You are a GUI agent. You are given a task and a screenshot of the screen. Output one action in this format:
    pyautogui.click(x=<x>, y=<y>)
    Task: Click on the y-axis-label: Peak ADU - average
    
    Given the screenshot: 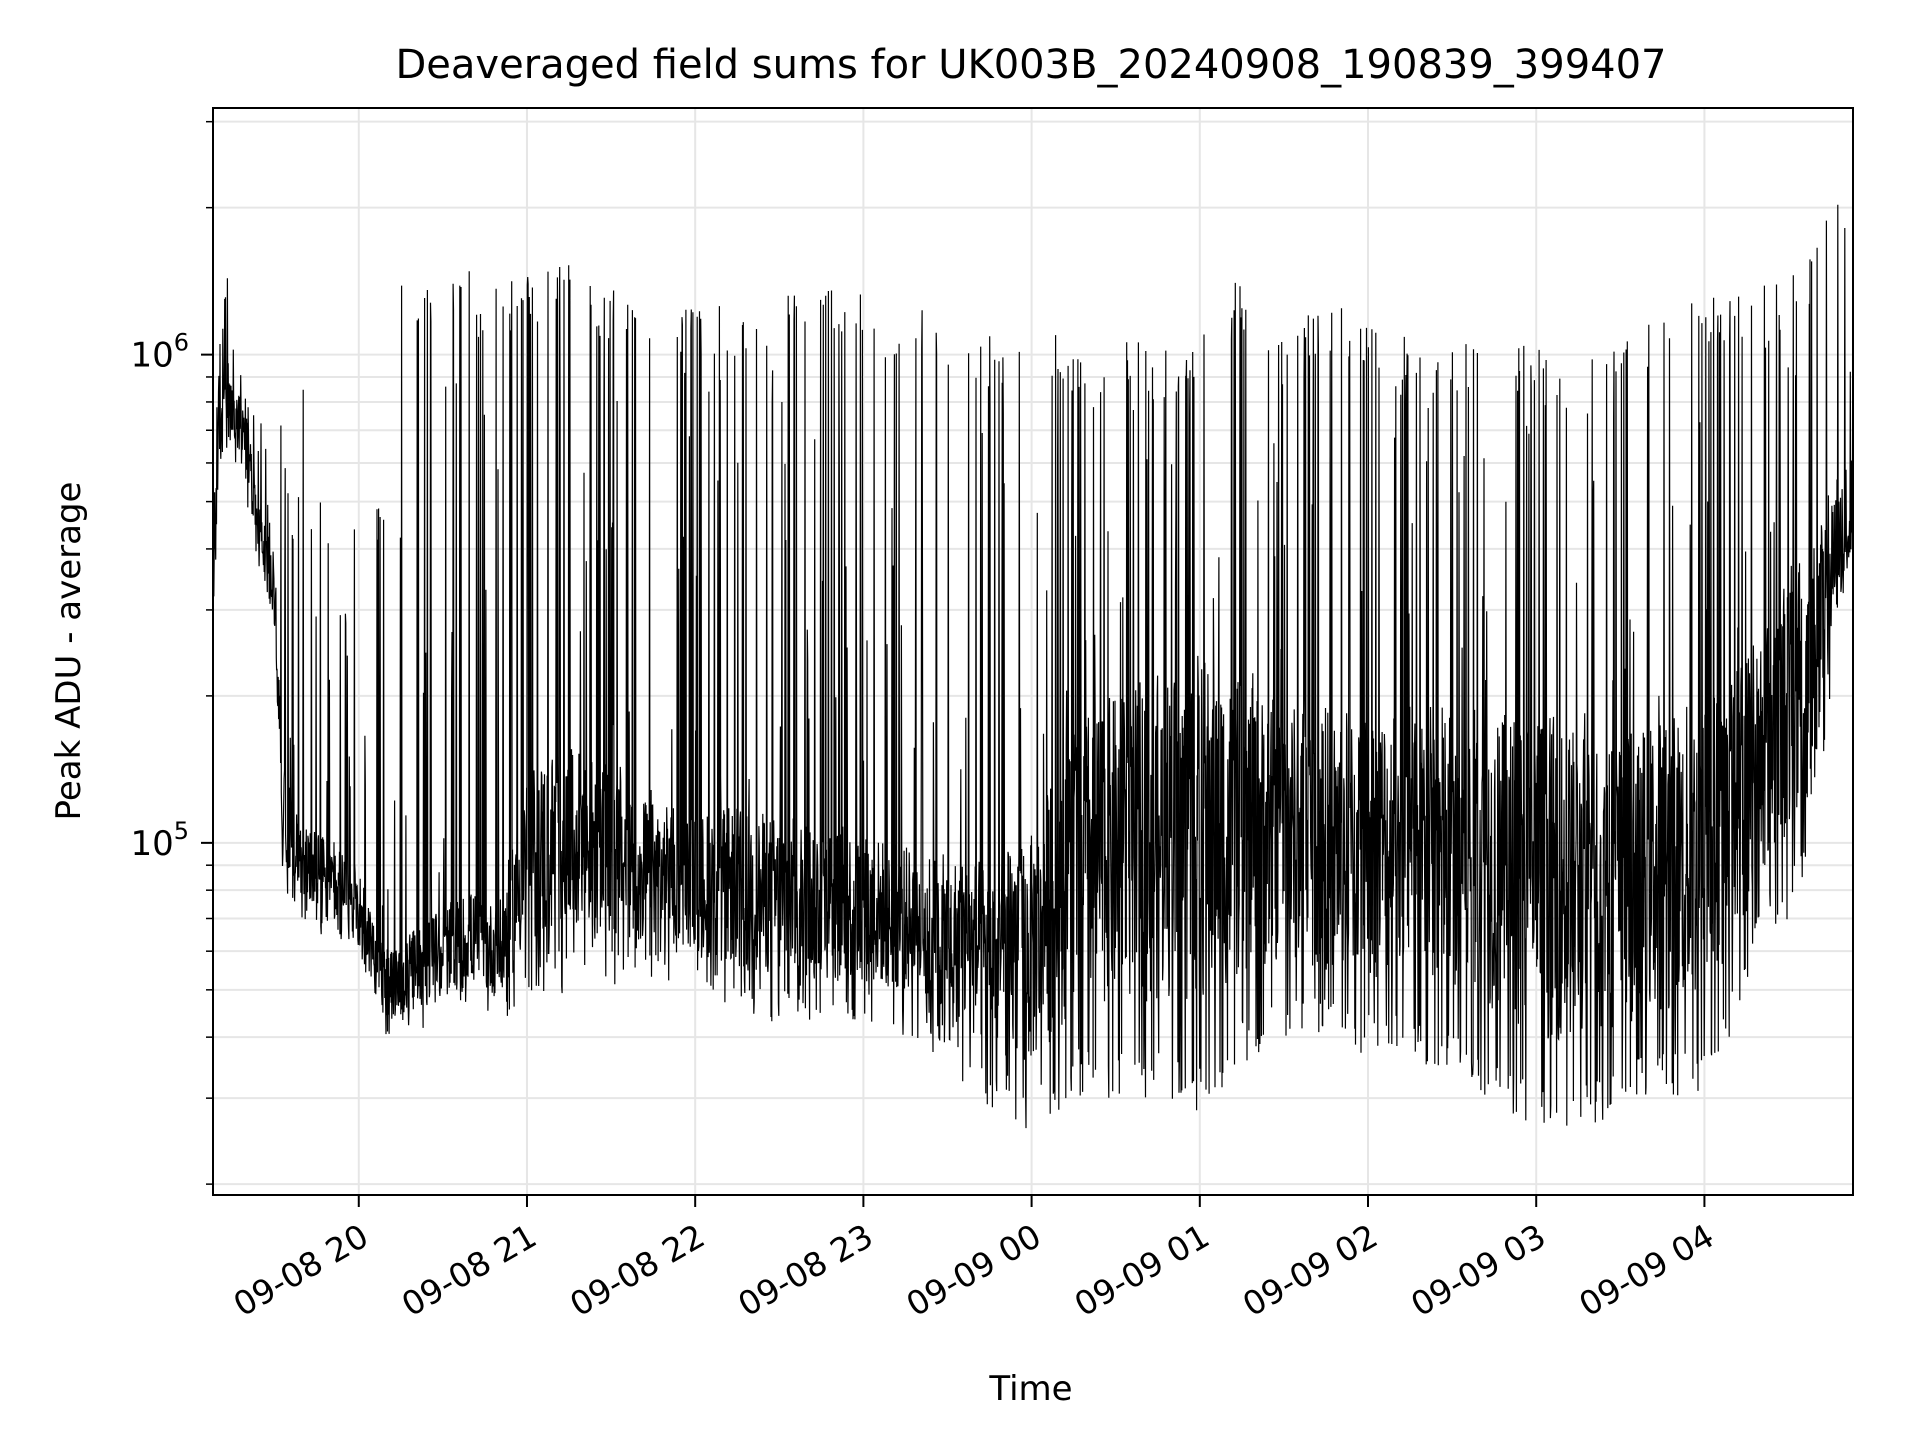 What is the action you would take?
    pyautogui.click(x=69, y=651)
    